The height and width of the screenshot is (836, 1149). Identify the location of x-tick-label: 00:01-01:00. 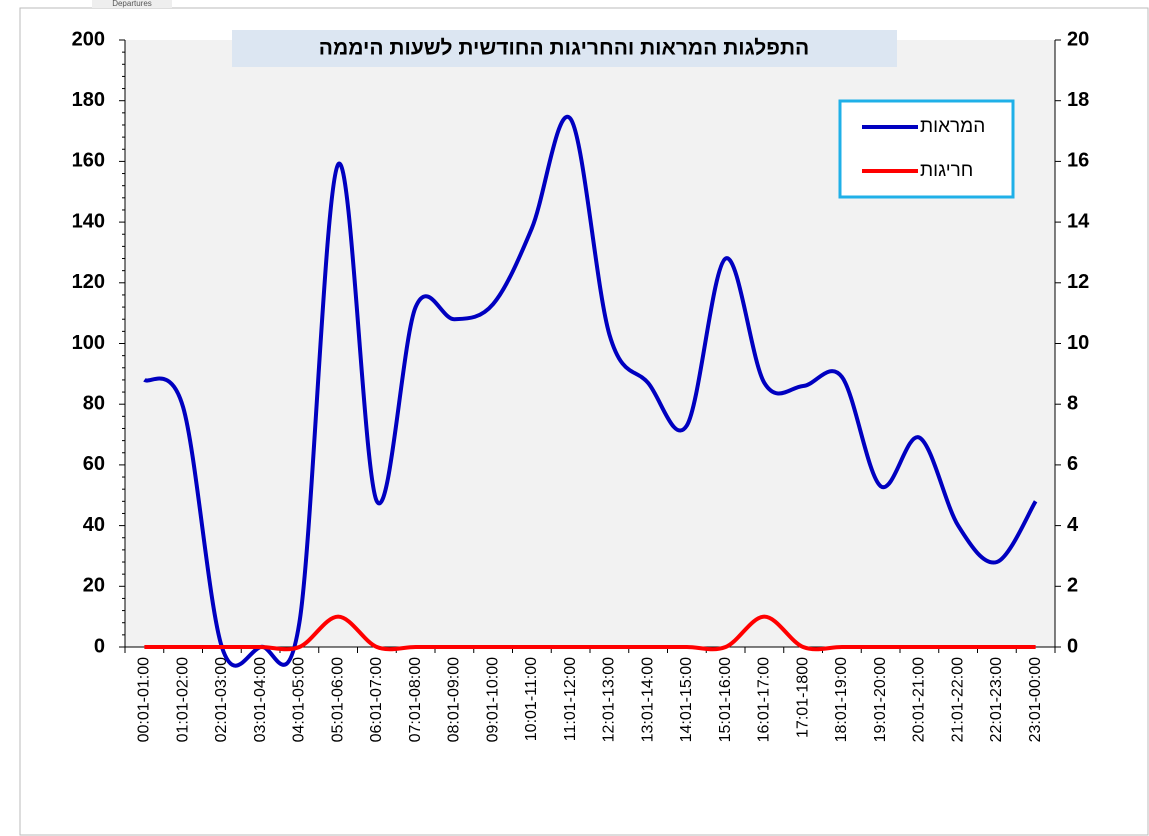
(144, 700).